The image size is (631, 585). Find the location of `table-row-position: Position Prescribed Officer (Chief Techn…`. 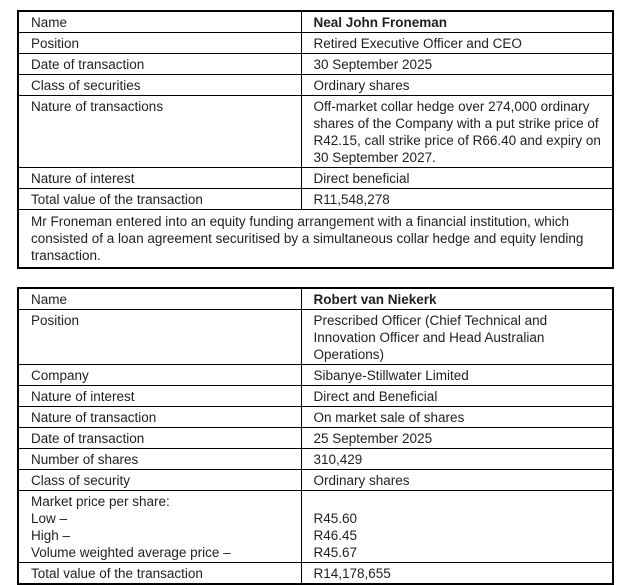

table-row-position: Position Prescribed Officer (Chief Techn… is located at coordinates (315, 337).